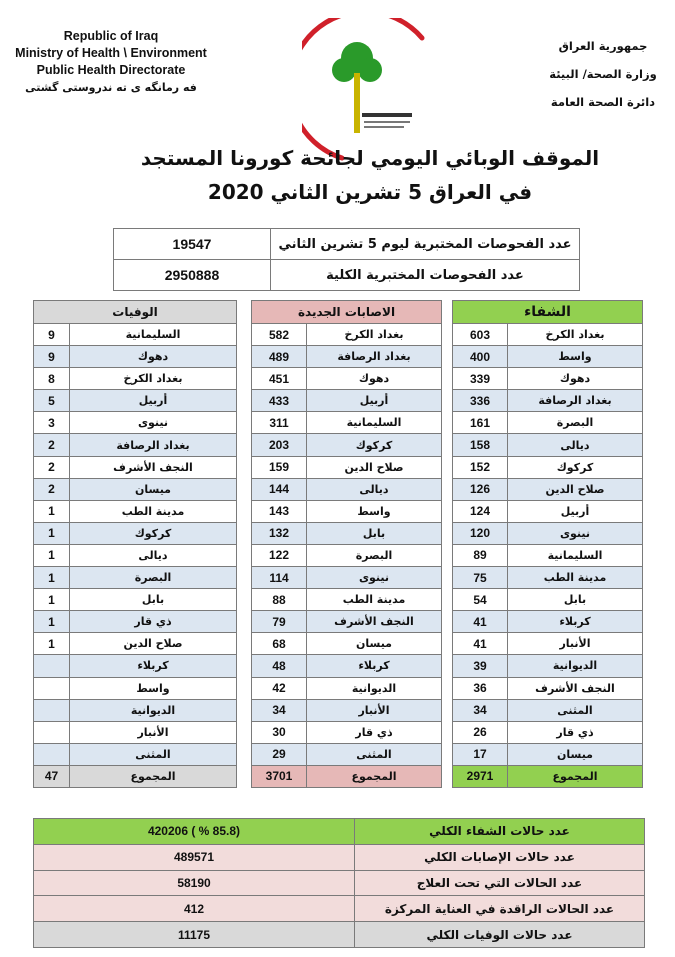  I want to click on count-value: 132, so click(279, 533).